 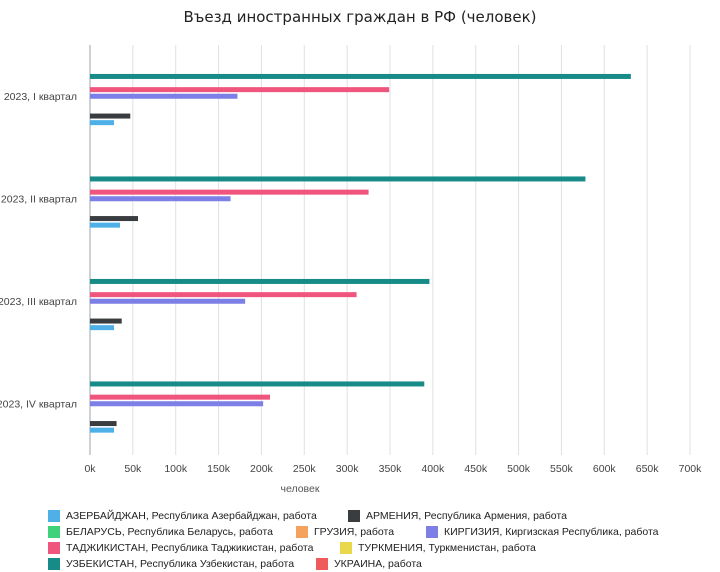 What do you see at coordinates (691, 469) in the screenshot?
I see `x-tick-label: 700k` at bounding box center [691, 469].